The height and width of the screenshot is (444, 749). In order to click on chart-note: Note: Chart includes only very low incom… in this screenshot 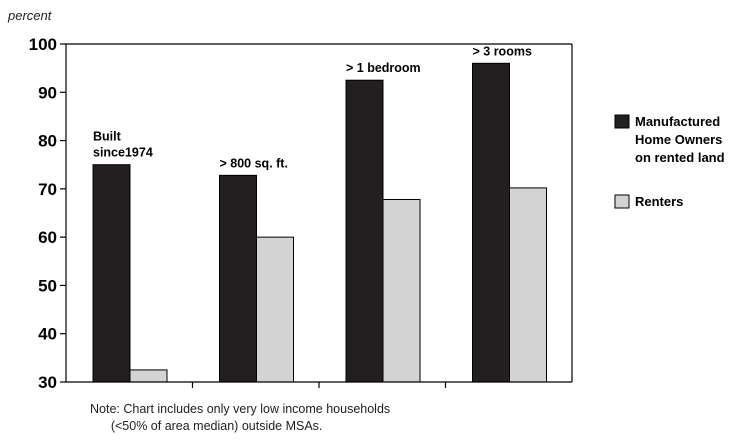, I will do `click(240, 418)`.